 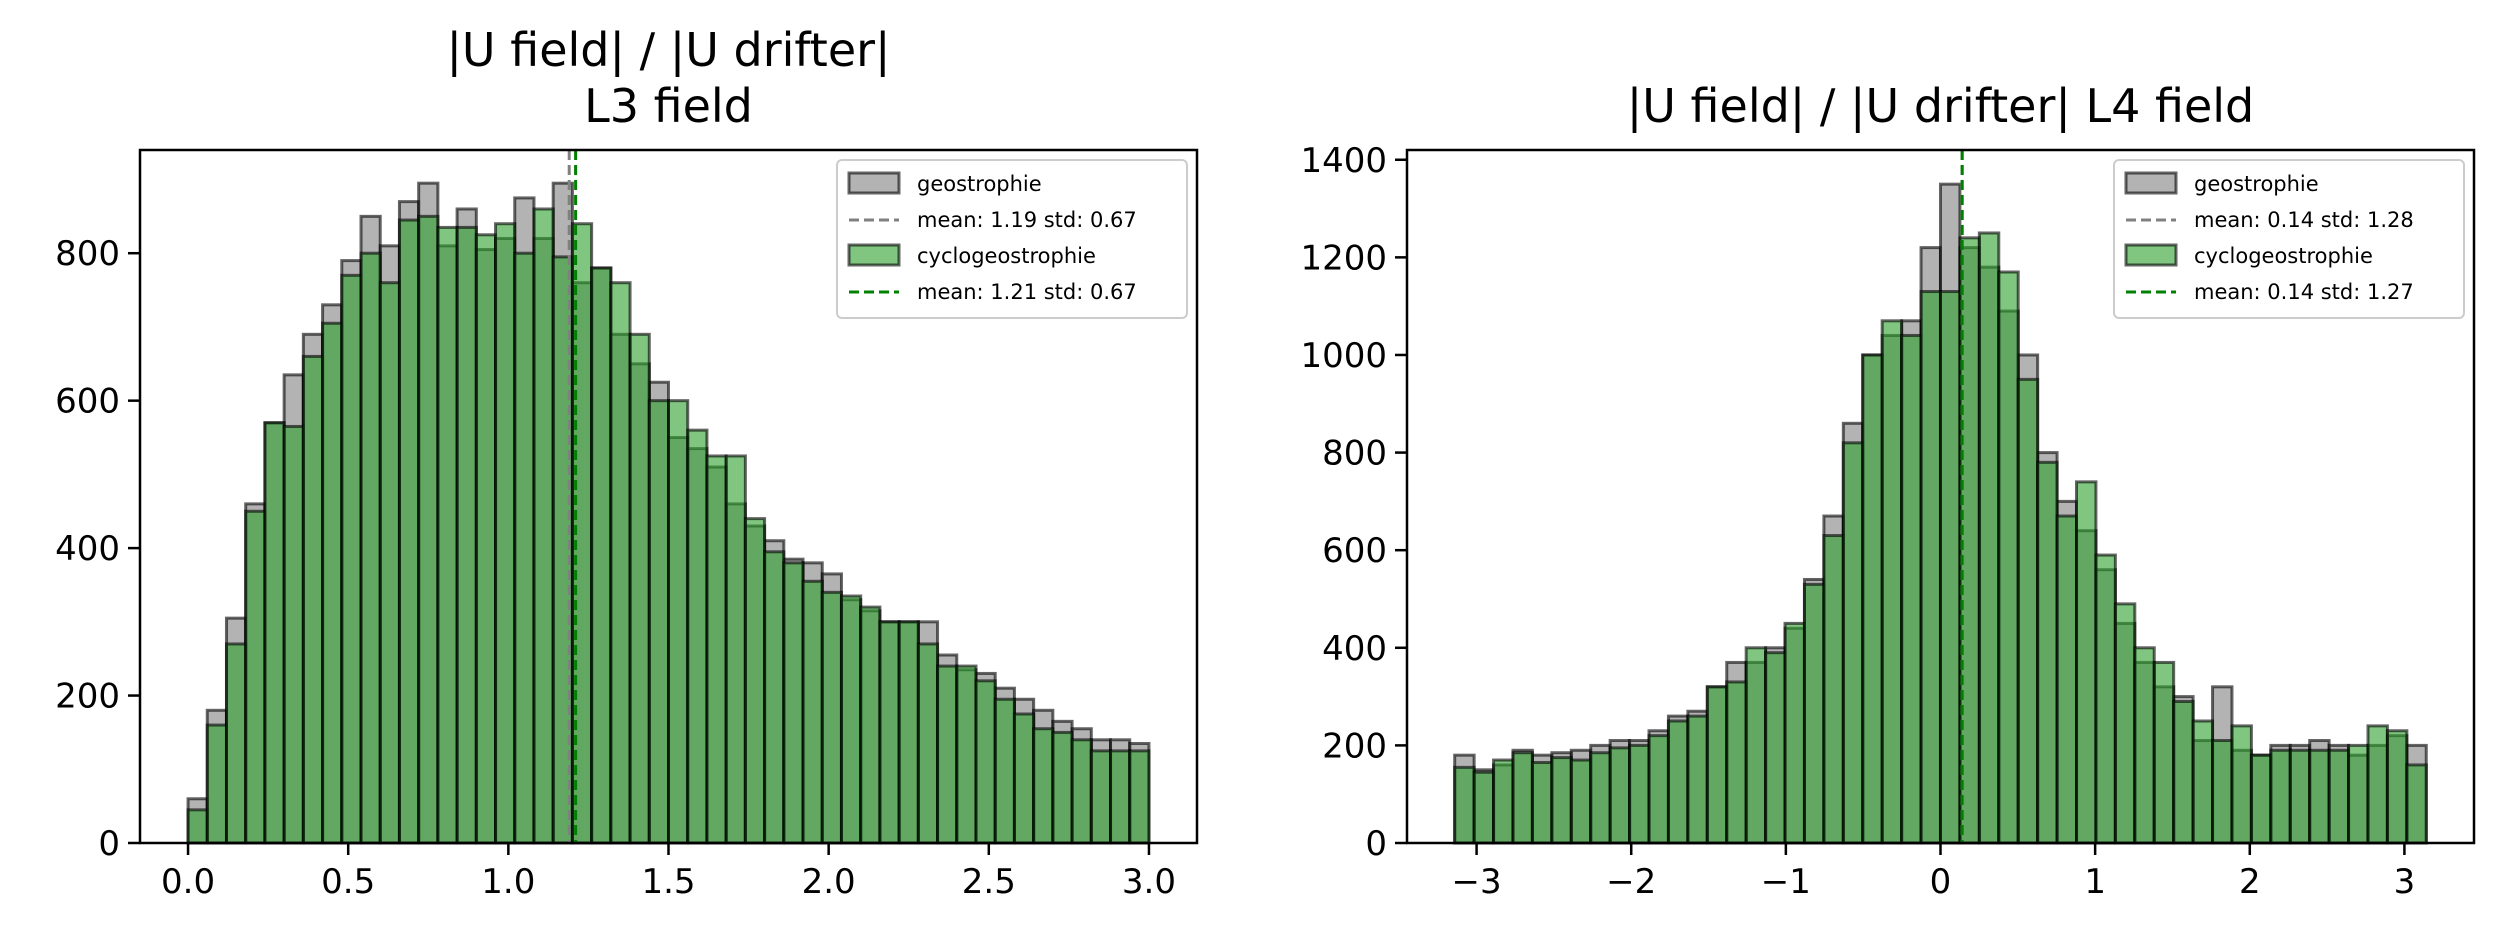 What do you see at coordinates (1343, 356) in the screenshot?
I see `y-tick-label: 1000` at bounding box center [1343, 356].